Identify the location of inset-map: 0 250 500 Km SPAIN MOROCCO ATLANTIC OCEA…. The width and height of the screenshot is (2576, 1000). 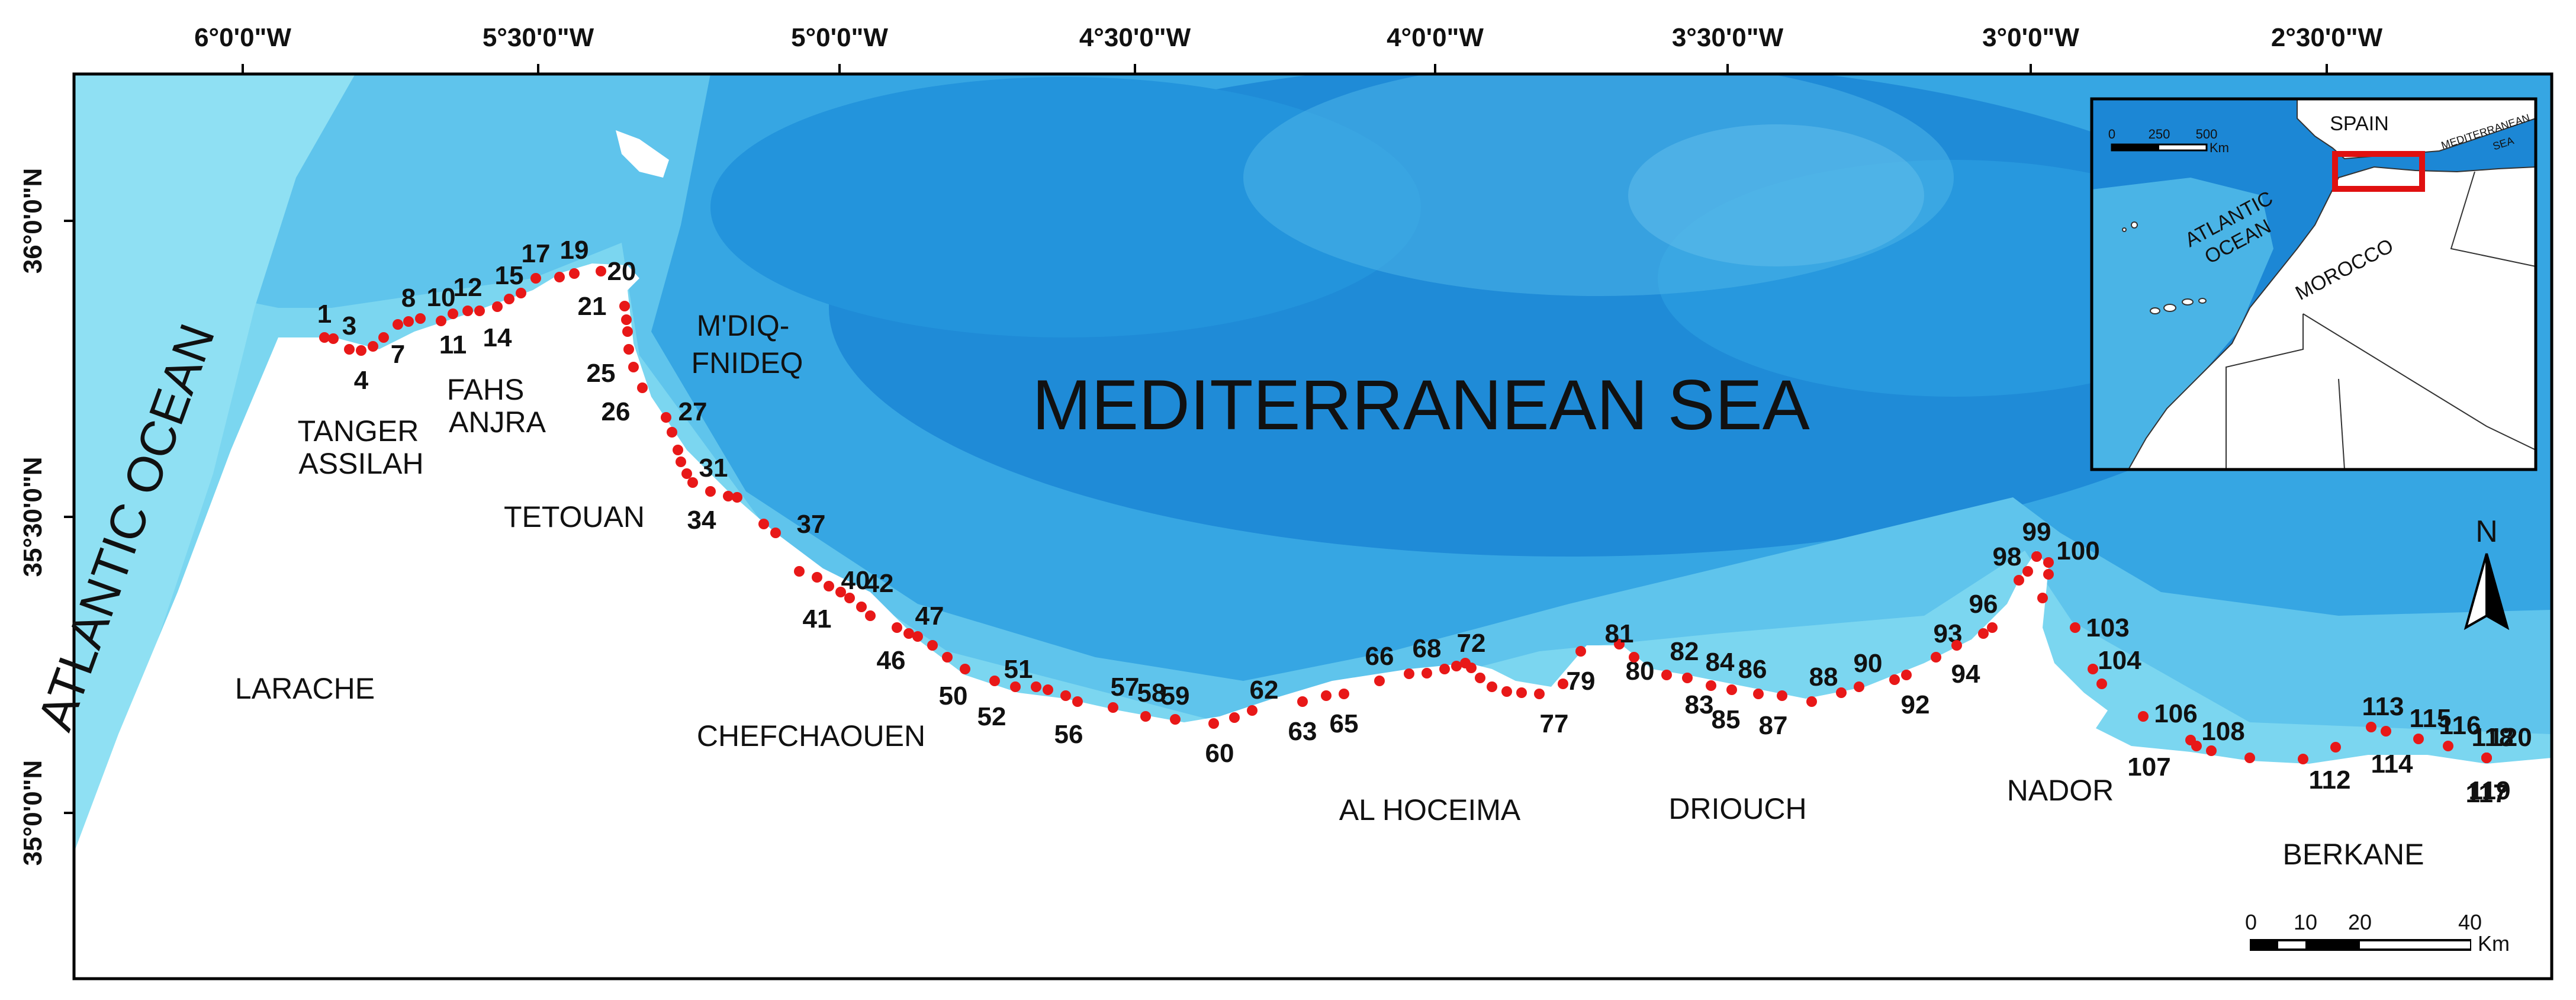
(2314, 284).